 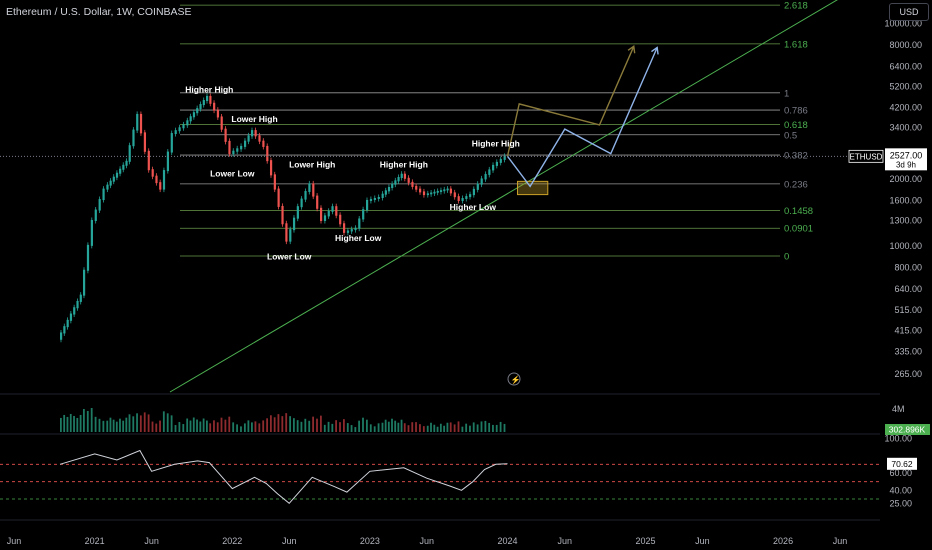 I want to click on rsi-tag-value: 70.62, so click(x=902, y=464).